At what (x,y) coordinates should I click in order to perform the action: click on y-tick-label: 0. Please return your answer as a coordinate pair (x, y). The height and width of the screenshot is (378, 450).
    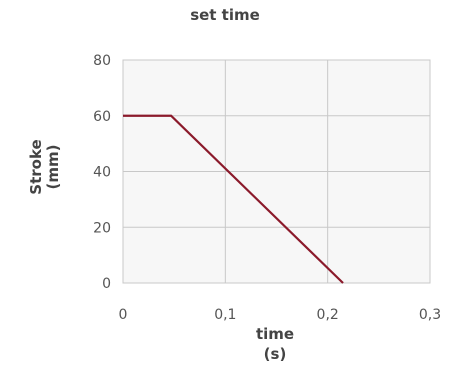
    Looking at the image, I should click on (106, 284).